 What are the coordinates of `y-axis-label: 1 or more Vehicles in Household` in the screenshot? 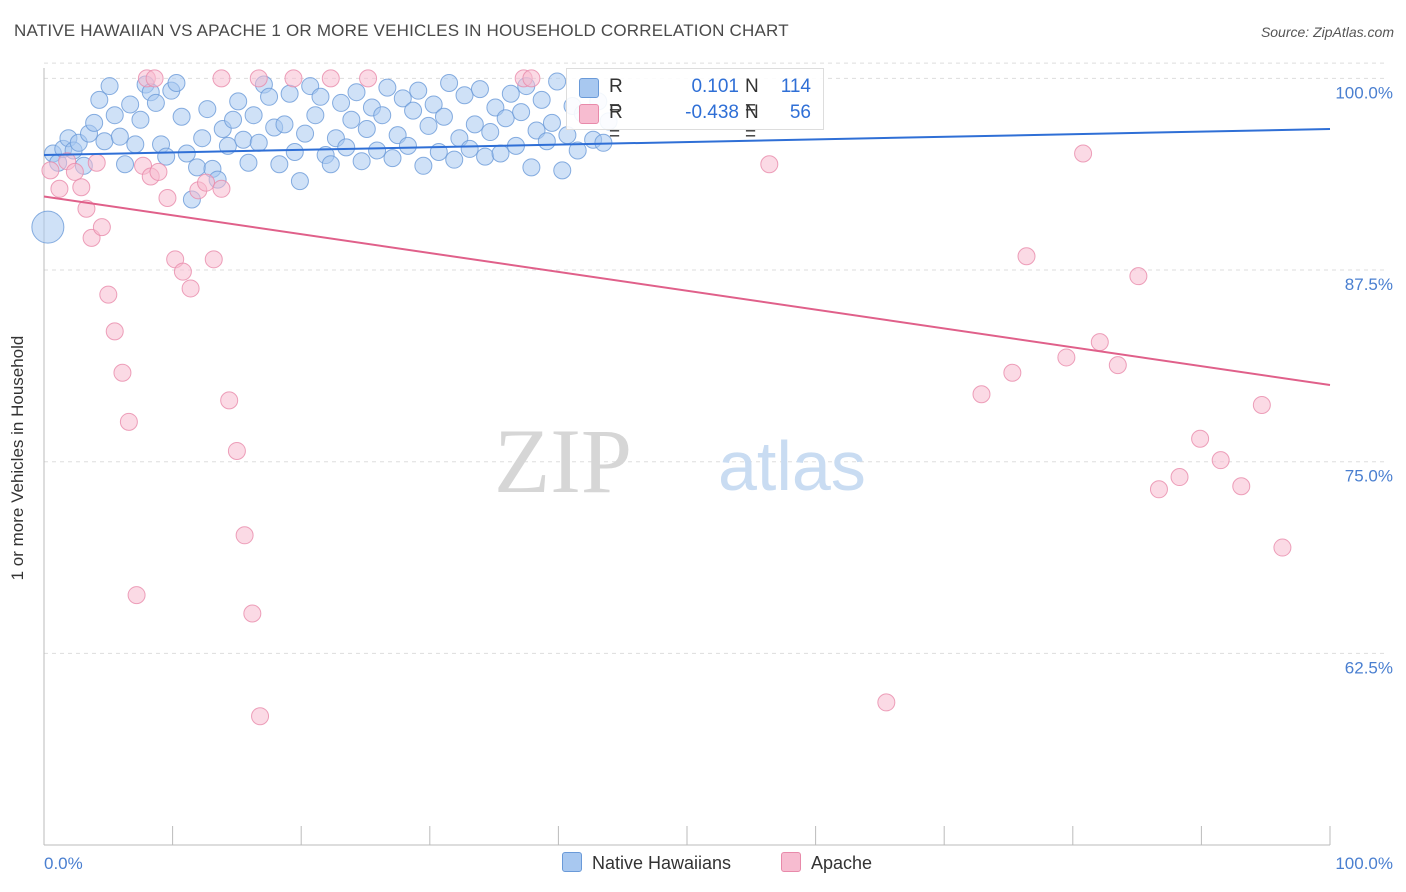 It's located at (17, 458).